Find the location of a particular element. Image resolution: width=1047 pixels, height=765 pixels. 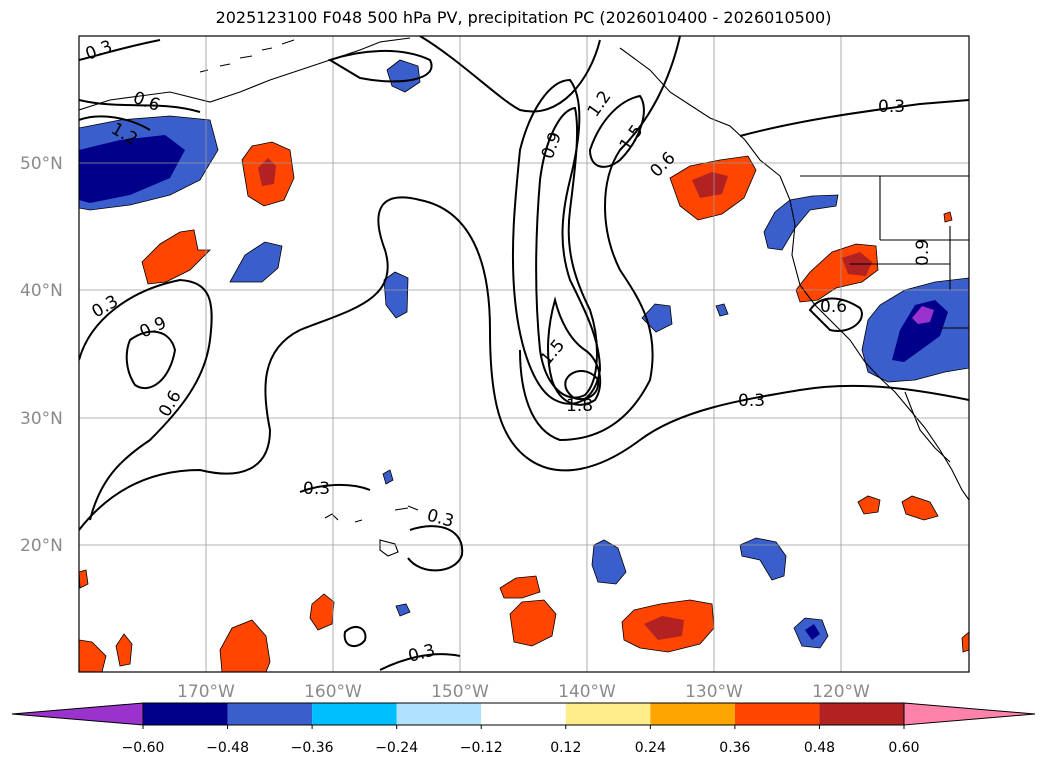

precip-area-west-core is located at coordinates (132, 169).